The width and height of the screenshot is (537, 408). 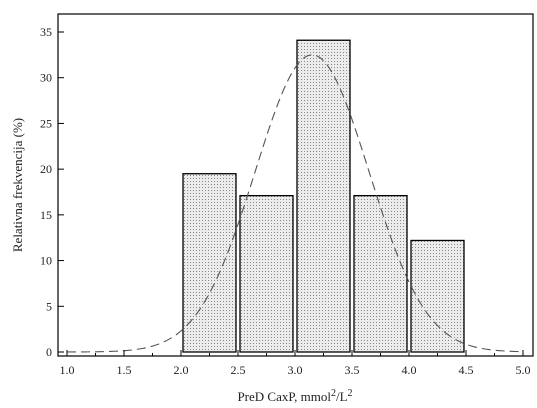 I want to click on x-tick-label: 3.5, so click(x=352, y=370).